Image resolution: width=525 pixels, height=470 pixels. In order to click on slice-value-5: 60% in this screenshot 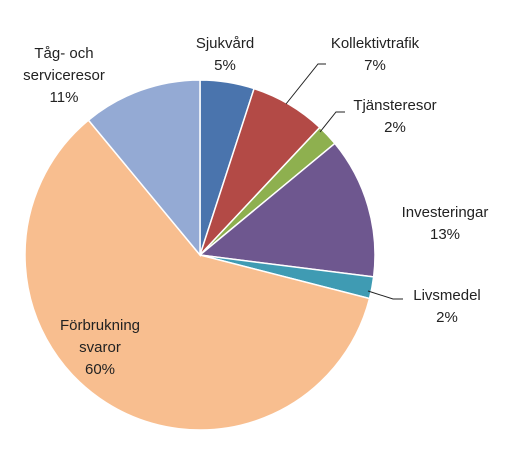, I will do `click(100, 369)`.